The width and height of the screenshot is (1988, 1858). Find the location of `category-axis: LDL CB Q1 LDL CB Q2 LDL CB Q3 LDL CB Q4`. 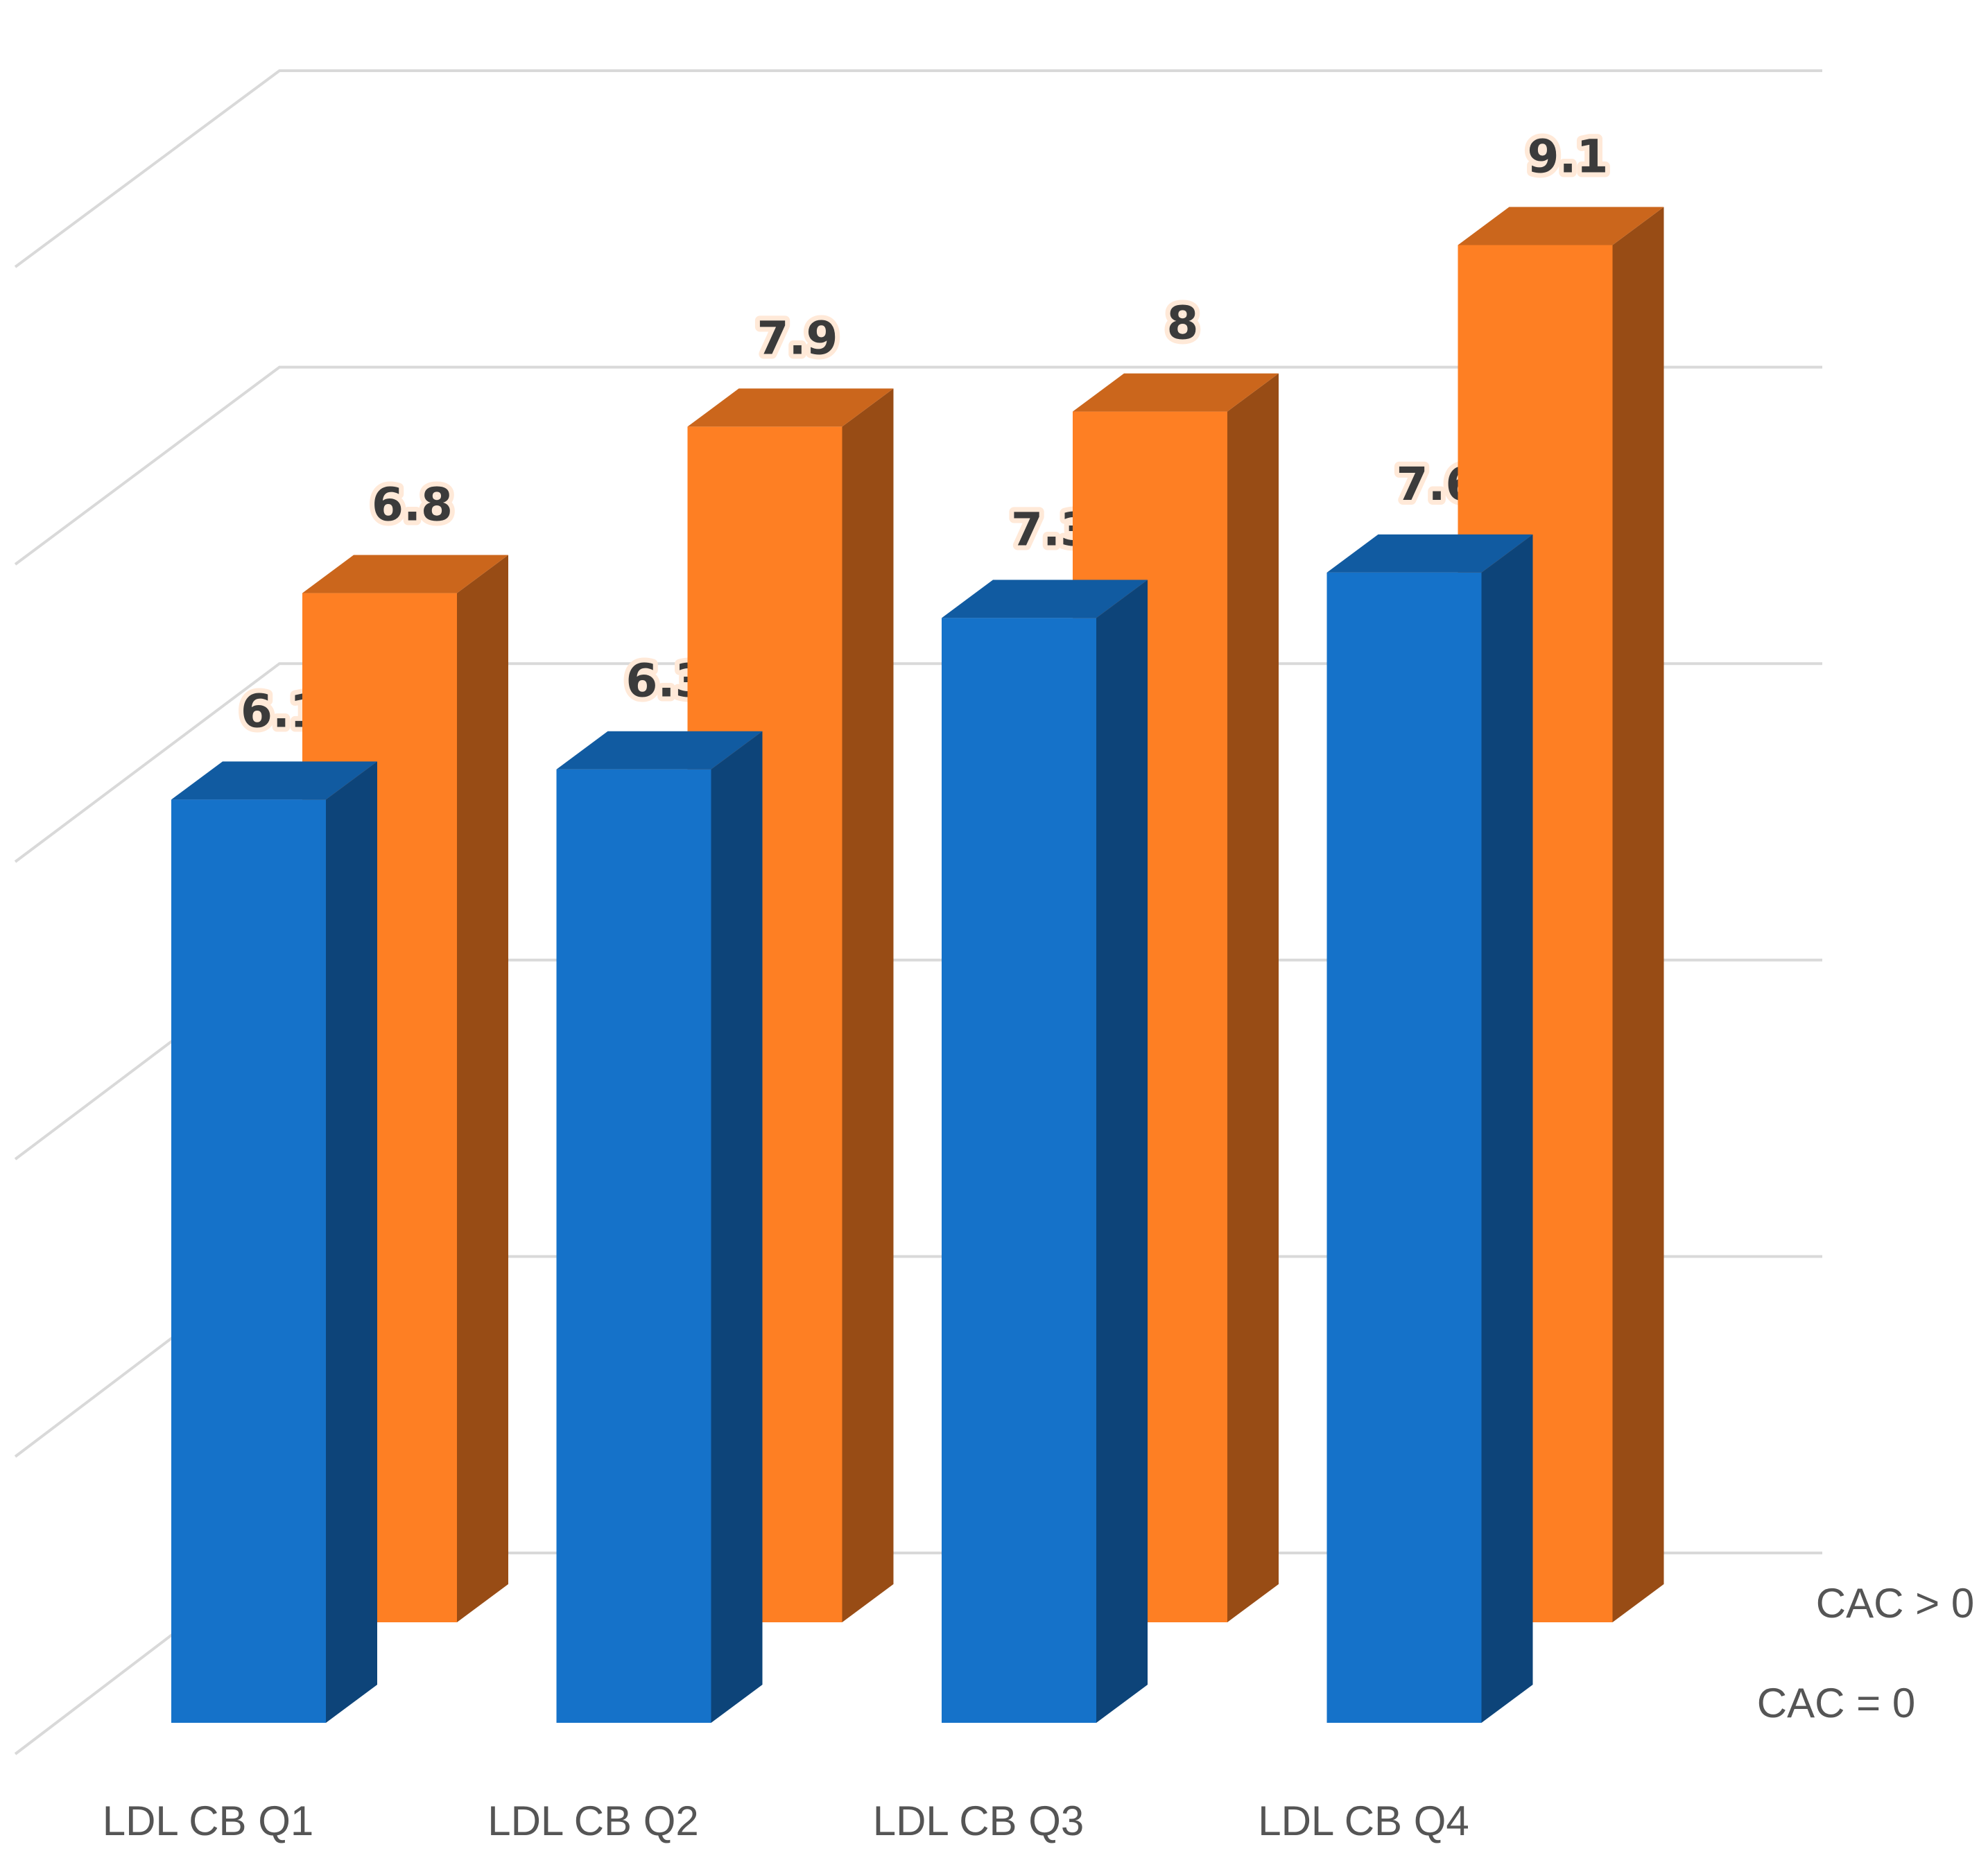

category-axis: LDL CB Q1 LDL CB Q2 LDL CB Q3 LDL CB Q4 is located at coordinates (786, 1821).